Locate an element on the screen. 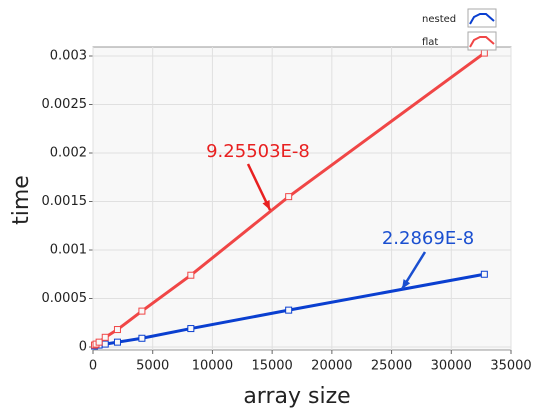  legend-label: nested is located at coordinates (439, 19).